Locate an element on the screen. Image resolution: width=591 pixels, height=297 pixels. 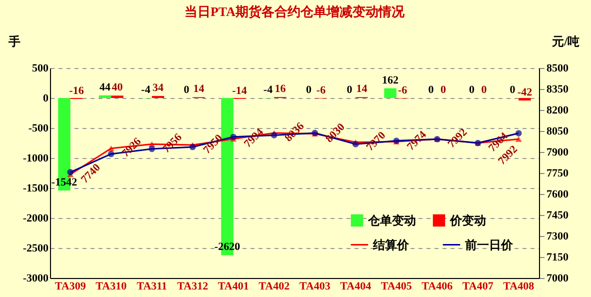
y2-tick-label: 8050 is located at coordinates (557, 132).